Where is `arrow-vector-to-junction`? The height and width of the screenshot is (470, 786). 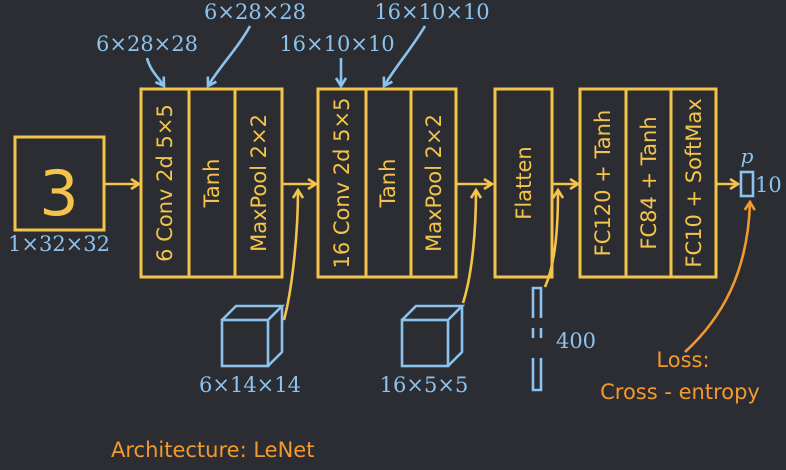
arrow-vector-to-junction is located at coordinates (550, 239).